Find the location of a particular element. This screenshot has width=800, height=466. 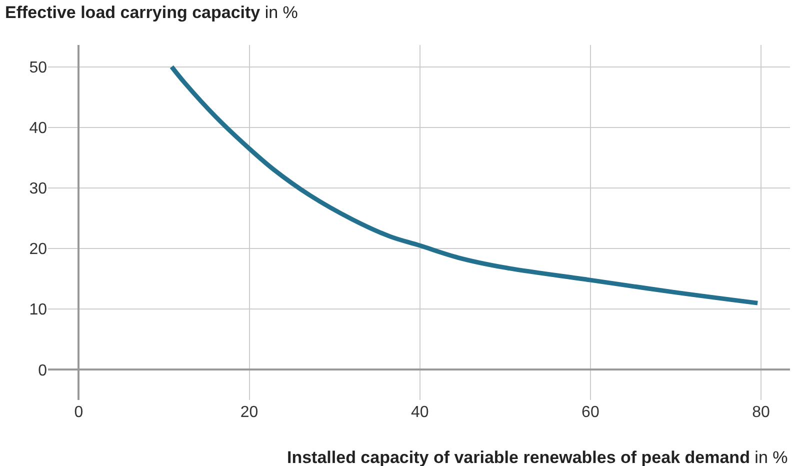

y-tick-label: 20 is located at coordinates (38, 249).